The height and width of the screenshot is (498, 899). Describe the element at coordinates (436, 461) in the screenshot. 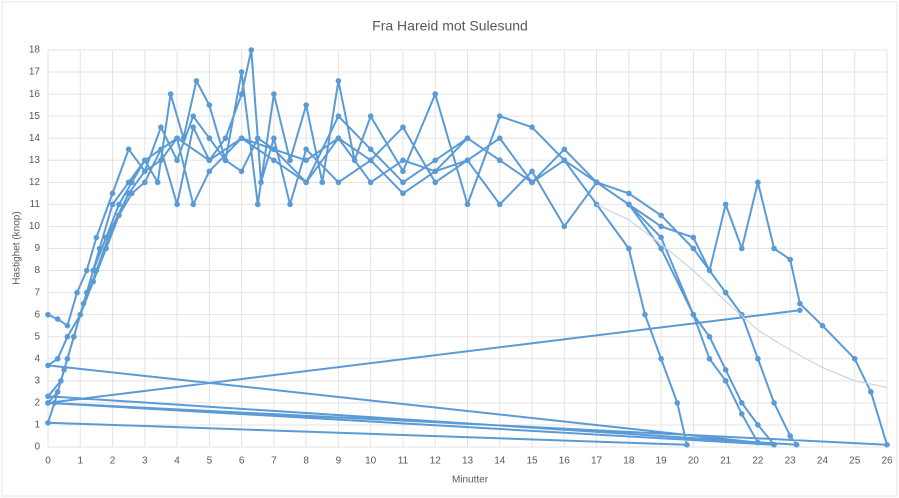

I see `x-tick-label: 12` at that location.